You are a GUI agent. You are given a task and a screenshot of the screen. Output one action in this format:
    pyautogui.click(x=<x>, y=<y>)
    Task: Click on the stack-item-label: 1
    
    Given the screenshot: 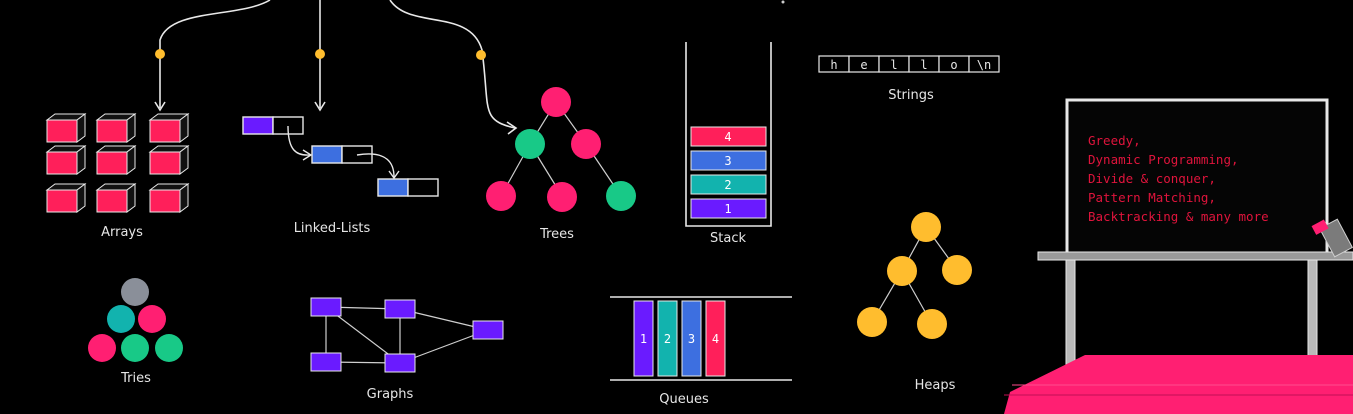 What is the action you would take?
    pyautogui.click(x=727, y=209)
    